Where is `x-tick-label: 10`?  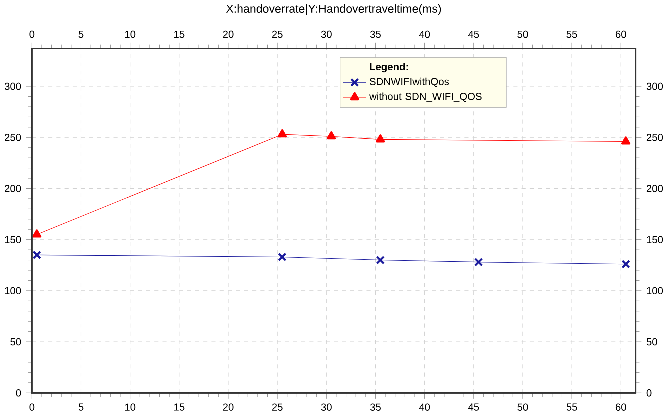 x-tick-label: 10 is located at coordinates (130, 34).